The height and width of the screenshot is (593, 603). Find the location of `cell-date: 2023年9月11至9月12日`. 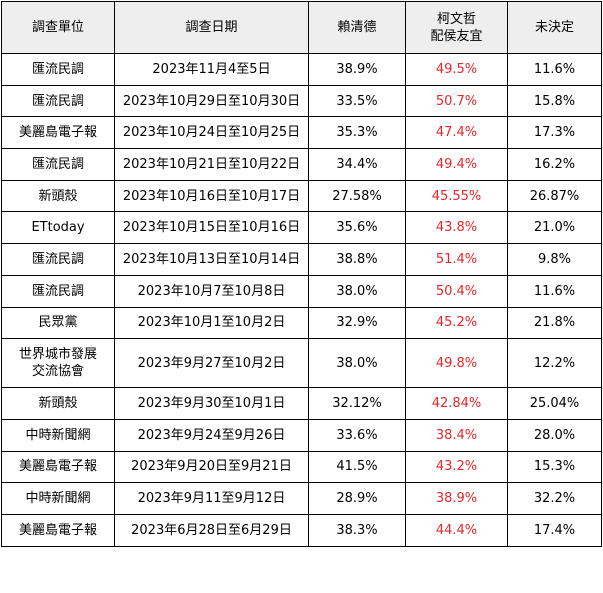

cell-date: 2023年9月11至9月12日 is located at coordinates (211, 498).